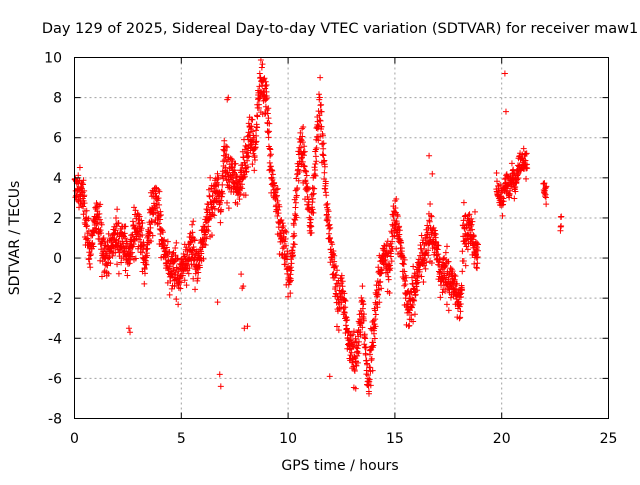 The width and height of the screenshot is (640, 485). Describe the element at coordinates (395, 439) in the screenshot. I see `x-tick-label: 15` at that location.